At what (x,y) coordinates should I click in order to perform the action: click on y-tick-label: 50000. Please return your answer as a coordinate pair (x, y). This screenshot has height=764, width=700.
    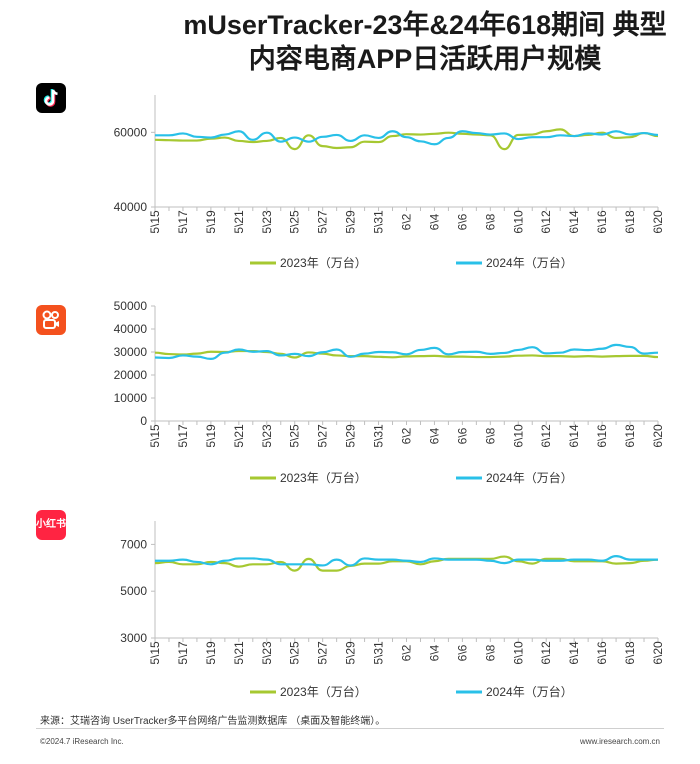
    Looking at the image, I should click on (131, 306).